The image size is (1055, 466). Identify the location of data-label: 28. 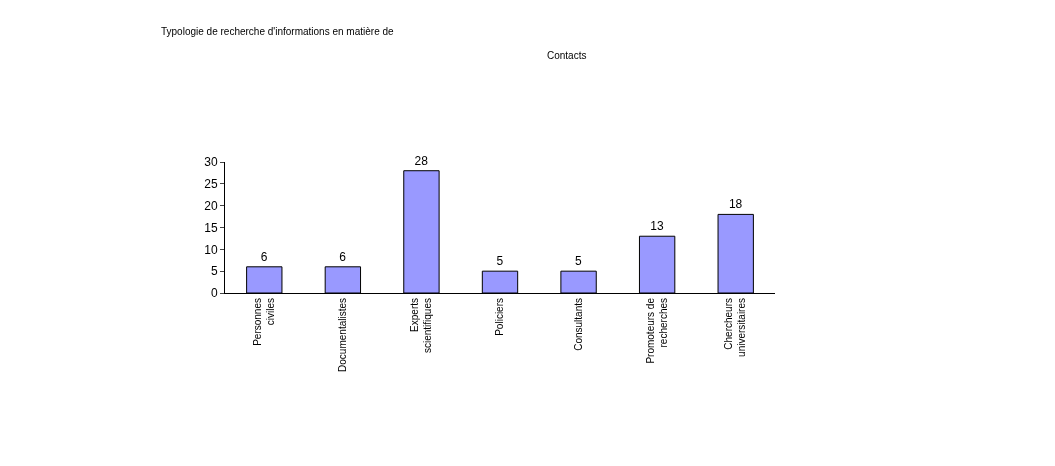
(421, 160).